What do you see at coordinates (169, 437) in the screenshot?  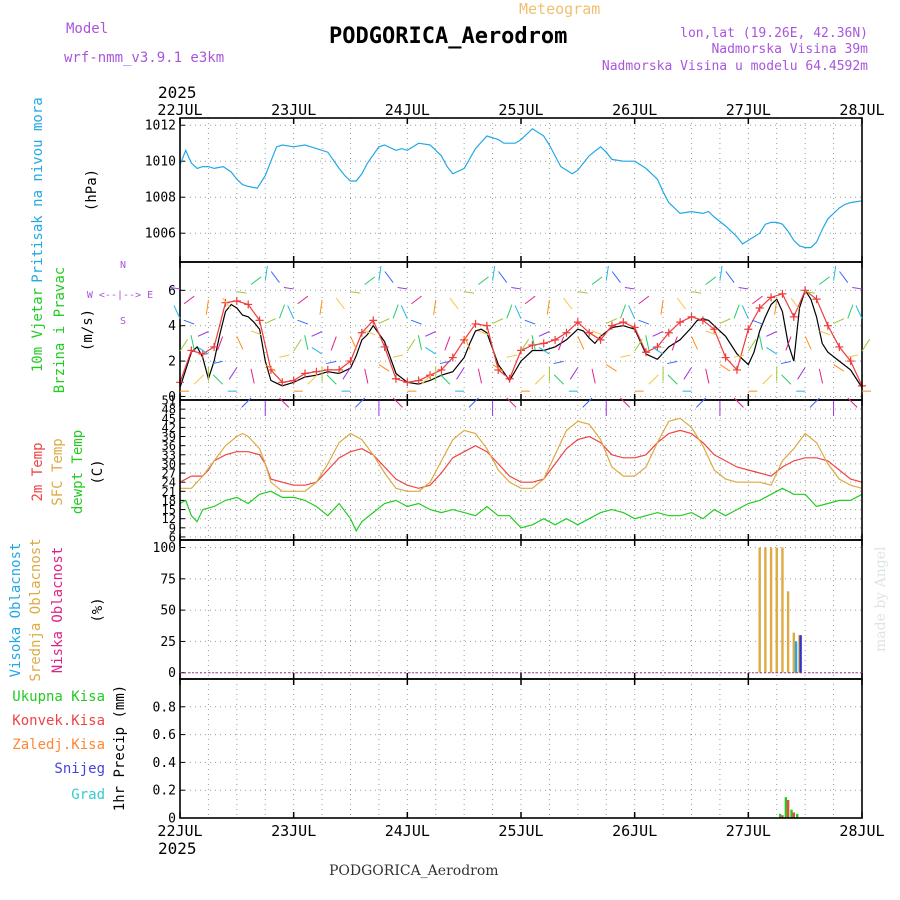 I see `y-tick-label: 39` at bounding box center [169, 437].